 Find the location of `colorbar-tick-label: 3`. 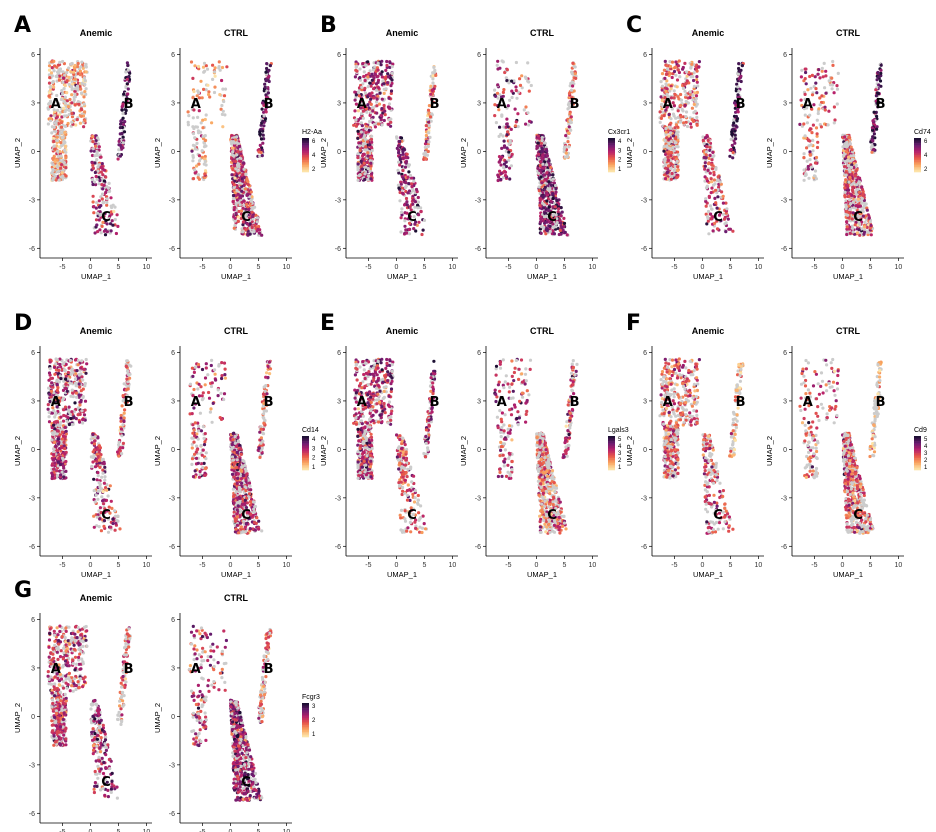

colorbar-tick-label: 3 is located at coordinates (620, 151).